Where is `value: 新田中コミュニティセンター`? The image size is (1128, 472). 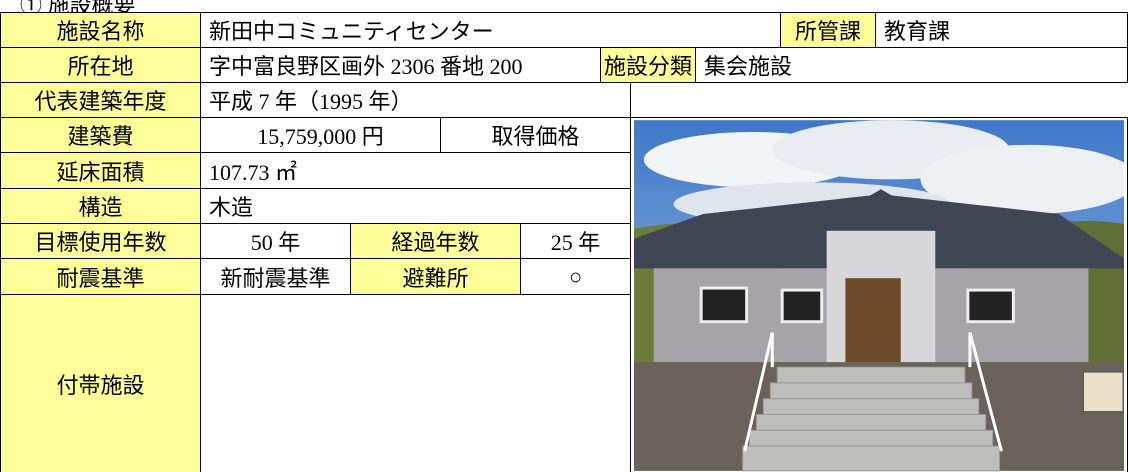
value: 新田中コミュニティセンター is located at coordinates (490, 30).